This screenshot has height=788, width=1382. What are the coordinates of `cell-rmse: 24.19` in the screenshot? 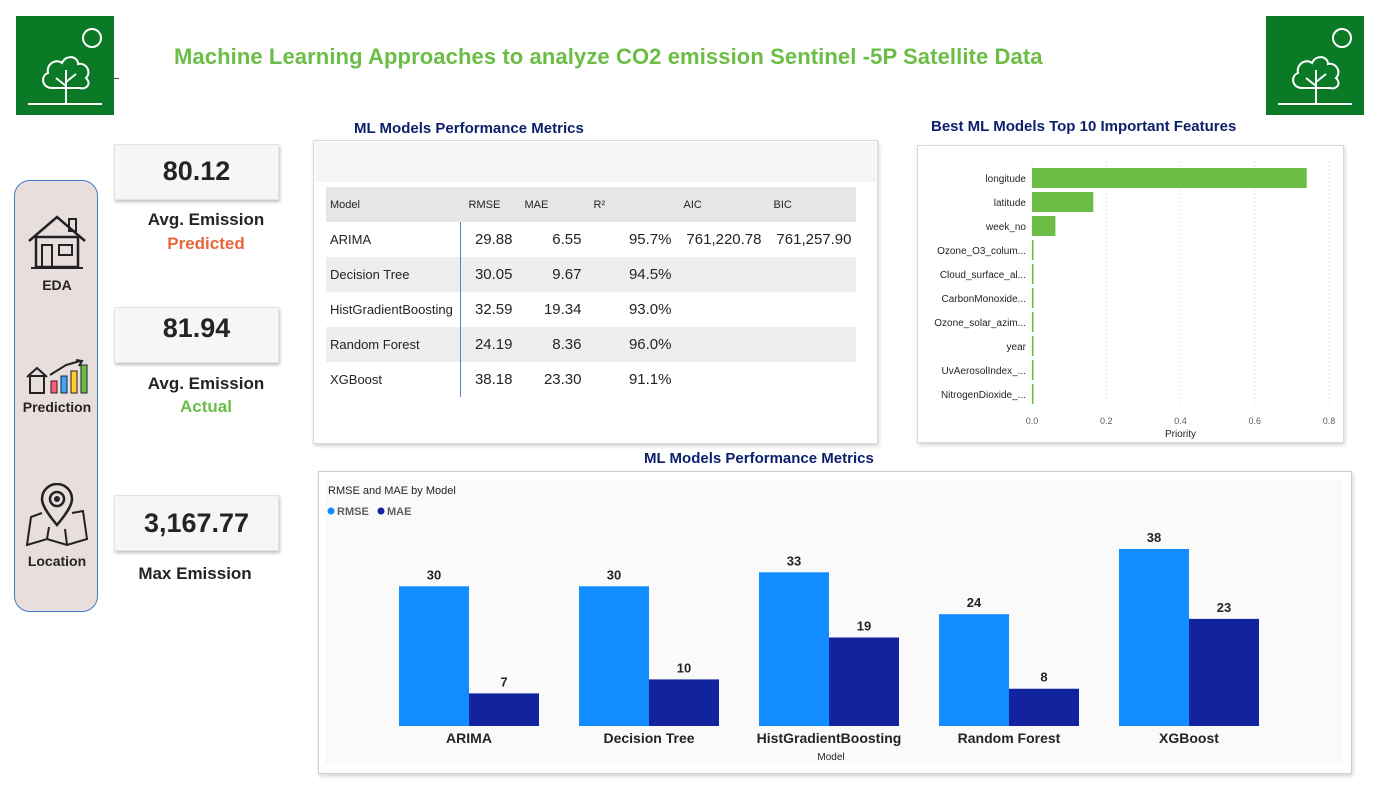 It's located at (488, 344).